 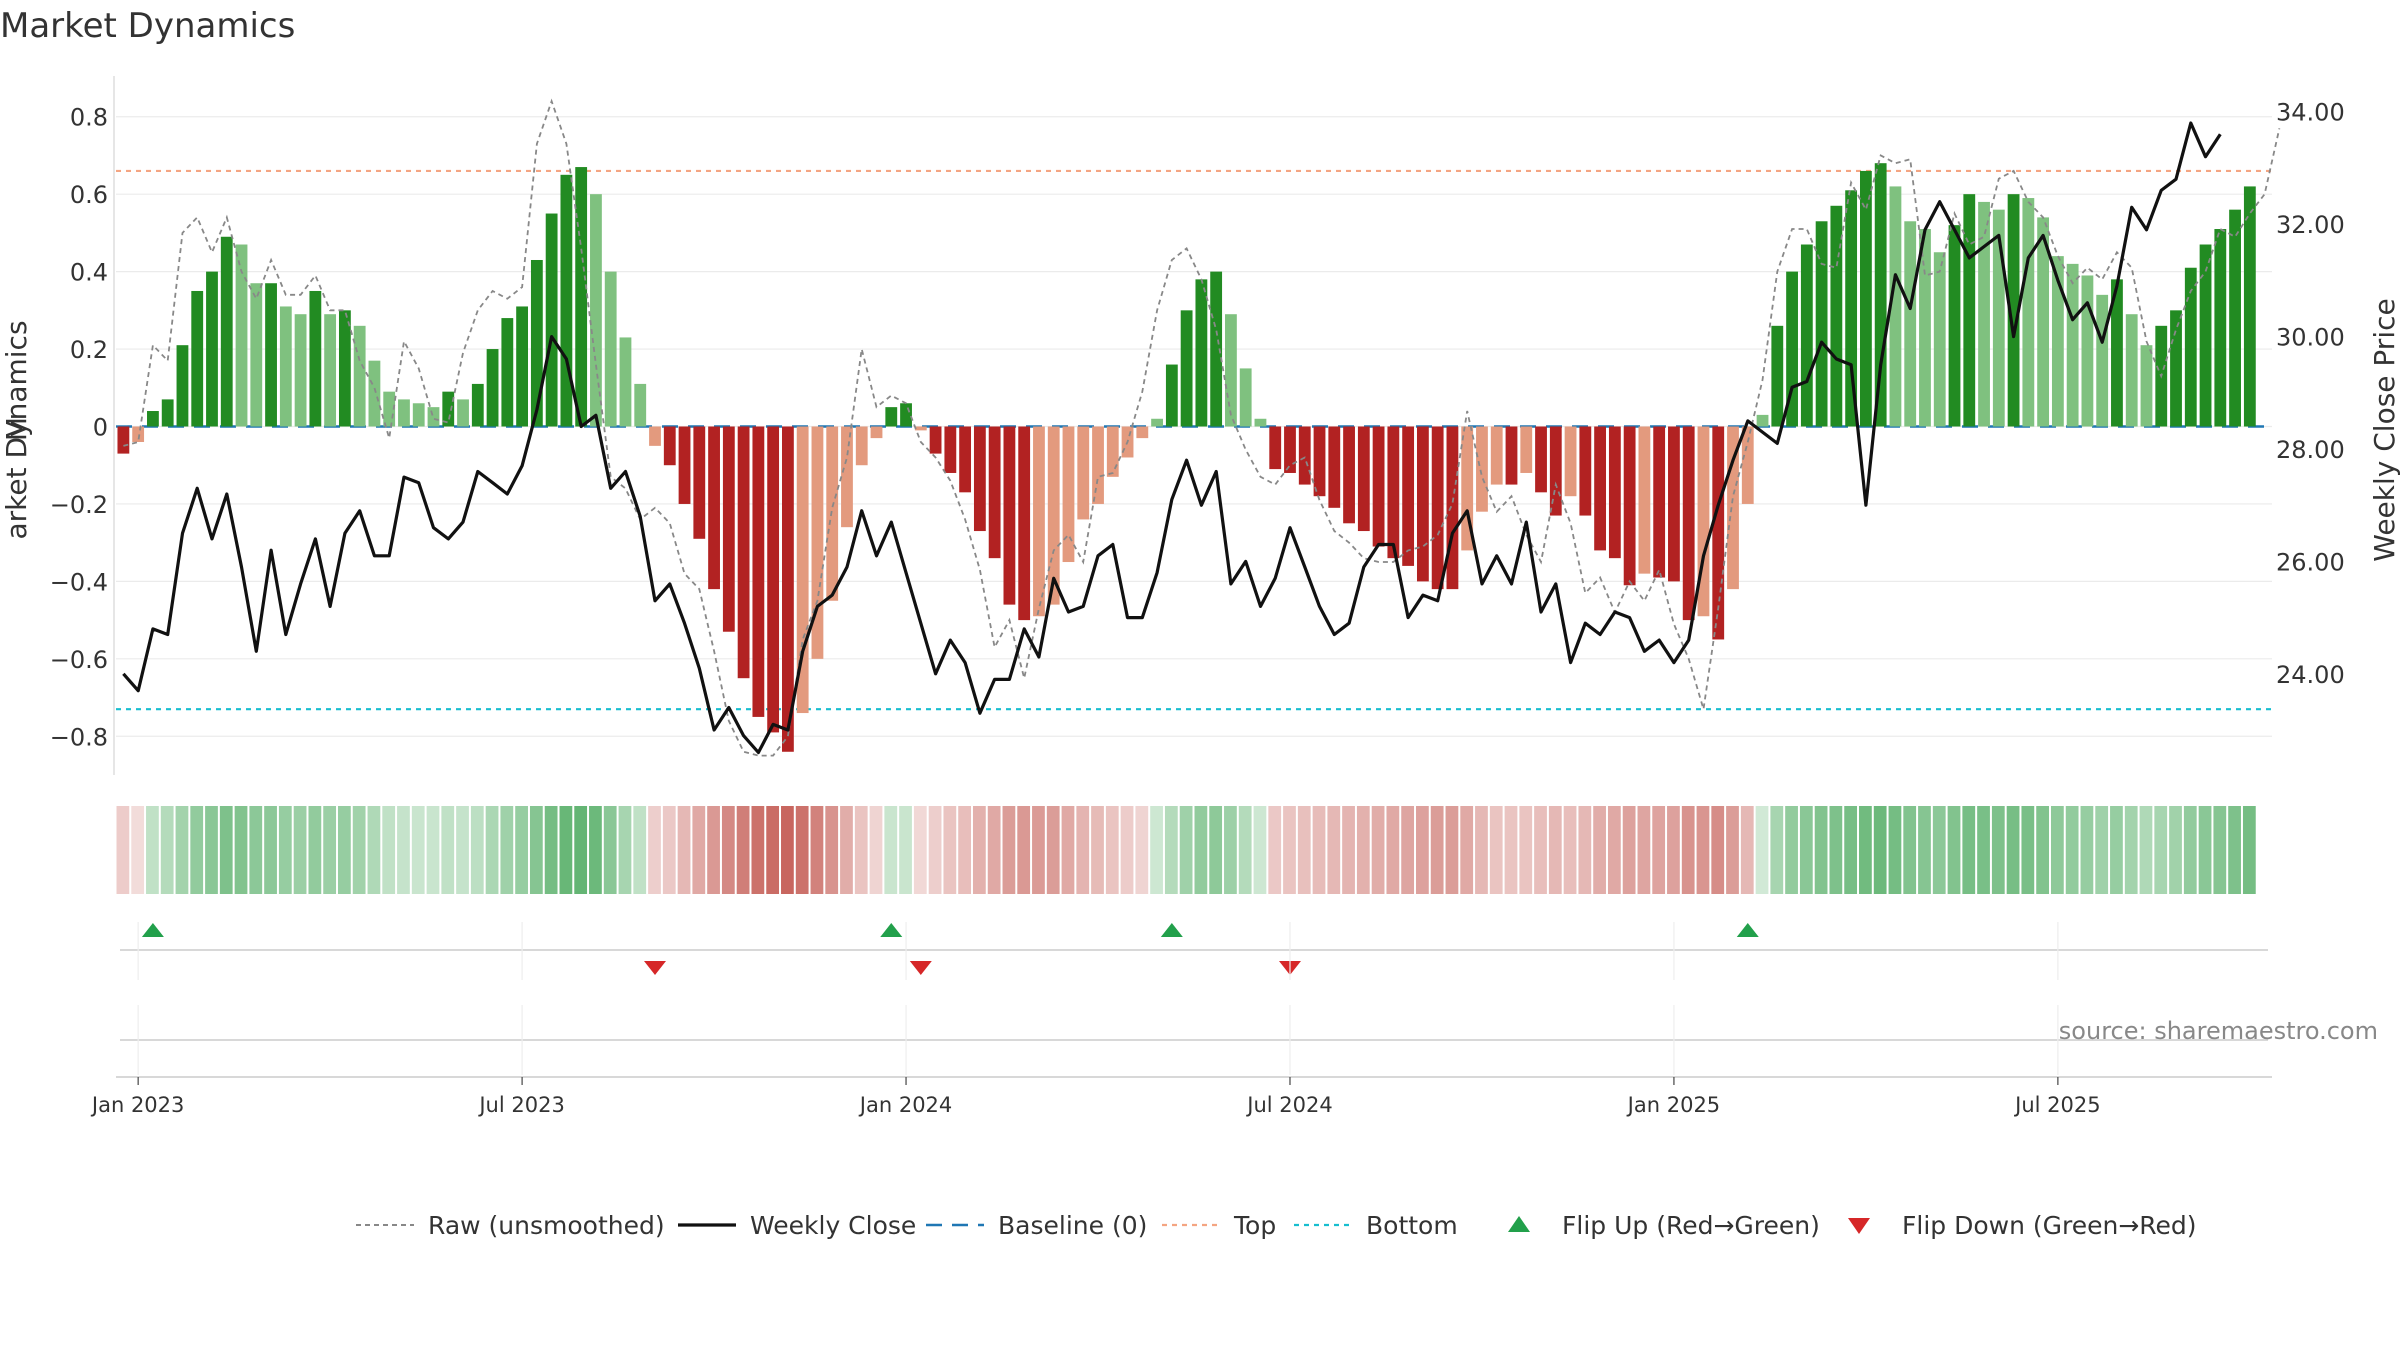 I want to click on legend-item: Flip Down (Green→Red), so click(x=2022, y=1225).